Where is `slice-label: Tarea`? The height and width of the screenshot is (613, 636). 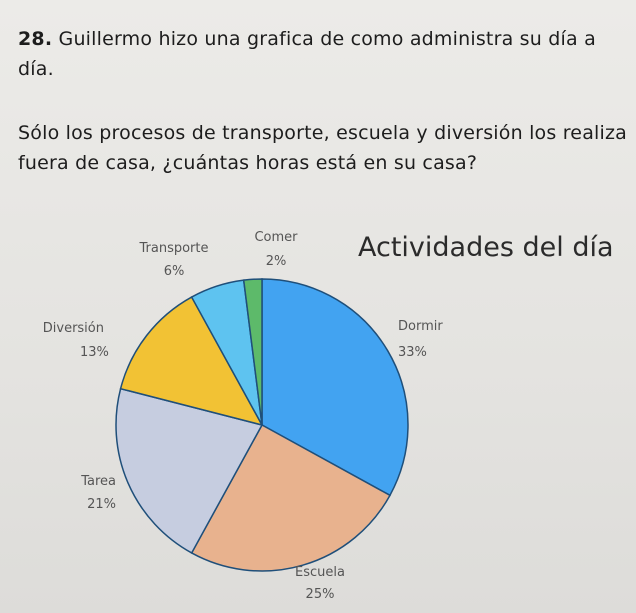 slice-label: Tarea is located at coordinates (98, 481).